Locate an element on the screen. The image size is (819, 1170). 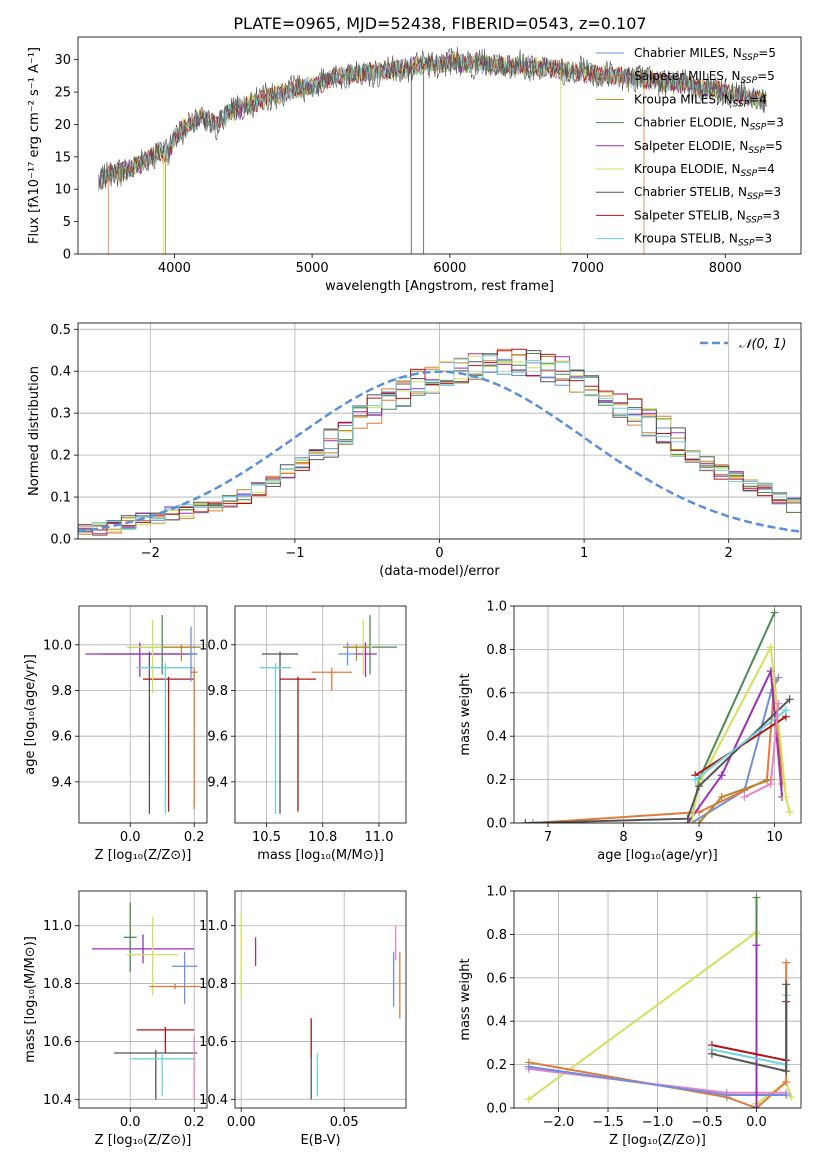
x-axis-label: mass [log₁₀(M/M⊙)] is located at coordinates (320, 855).